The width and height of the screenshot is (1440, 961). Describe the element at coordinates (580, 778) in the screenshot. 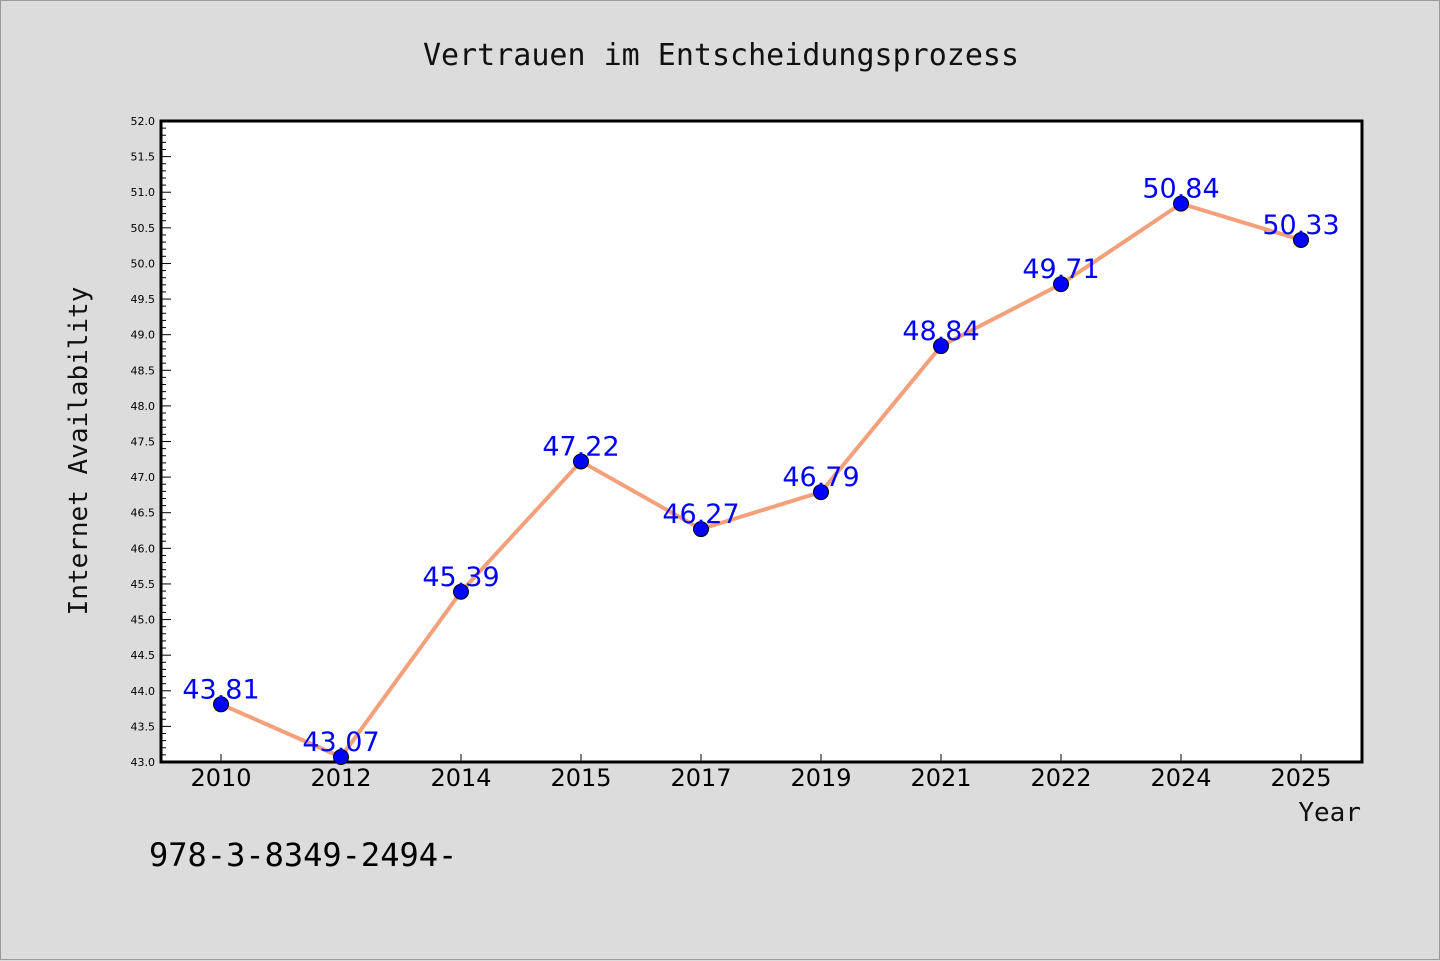

I see `x-tick-label: 2015` at that location.